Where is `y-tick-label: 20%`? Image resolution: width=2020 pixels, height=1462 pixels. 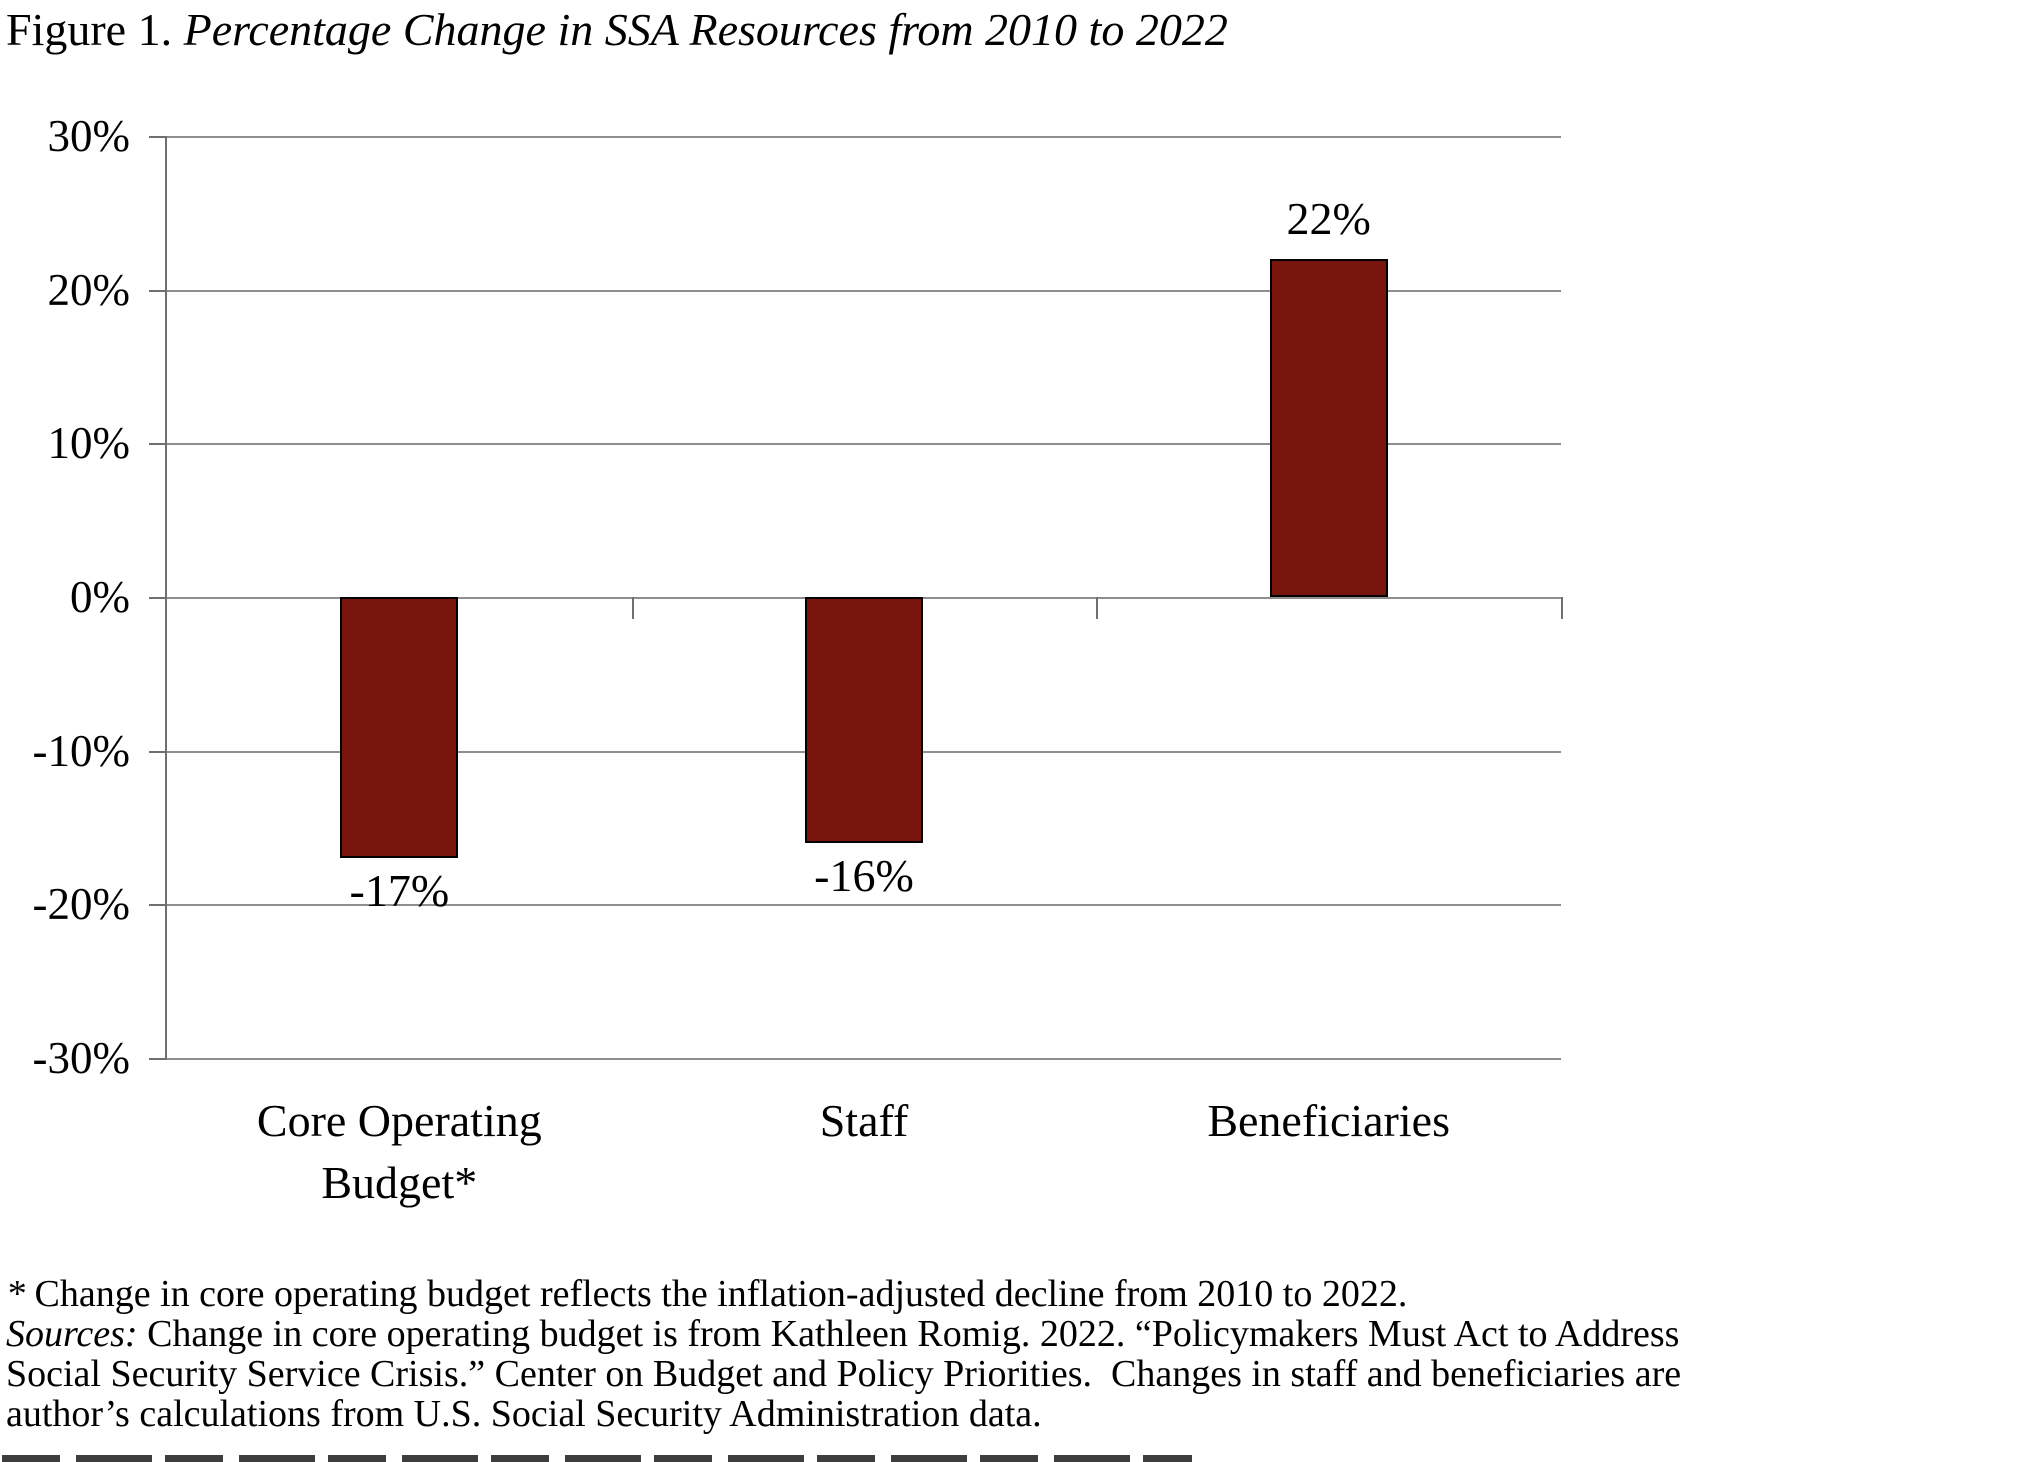
y-tick-label: 20% is located at coordinates (89, 289).